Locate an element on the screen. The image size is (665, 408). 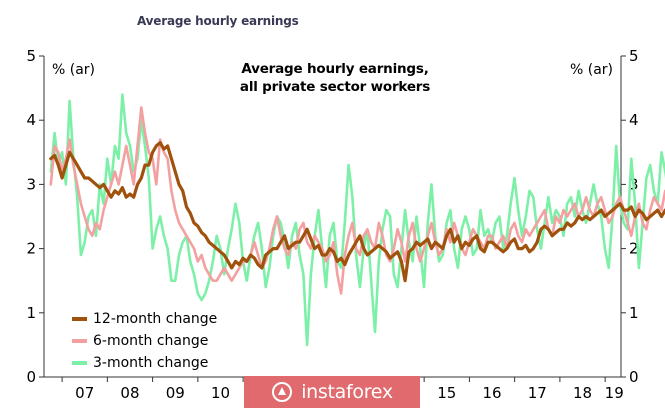
y-tick-label-left-0: 0 is located at coordinates (31, 377).